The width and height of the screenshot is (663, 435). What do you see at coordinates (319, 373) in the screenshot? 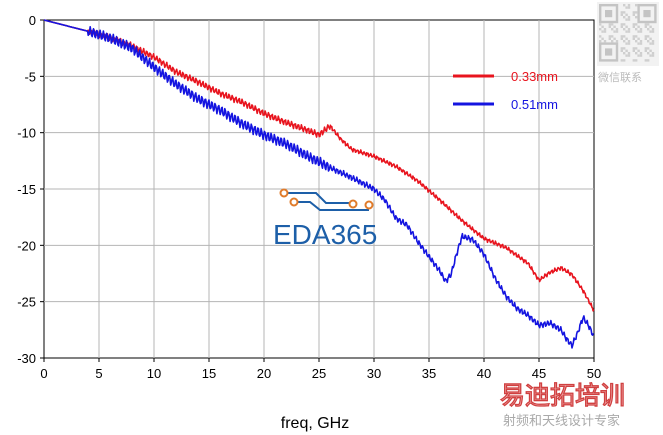
I see `x-tick-label: 25` at bounding box center [319, 373].